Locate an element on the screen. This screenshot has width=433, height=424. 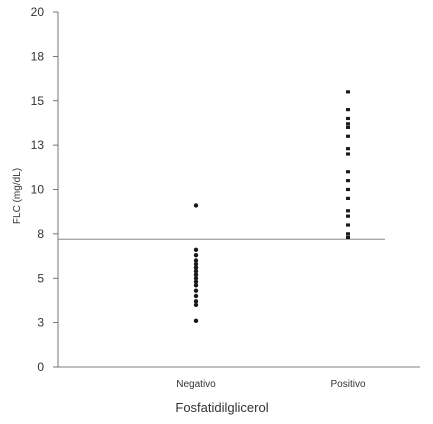
x-category-label-negativo: Negativo is located at coordinates (196, 384).